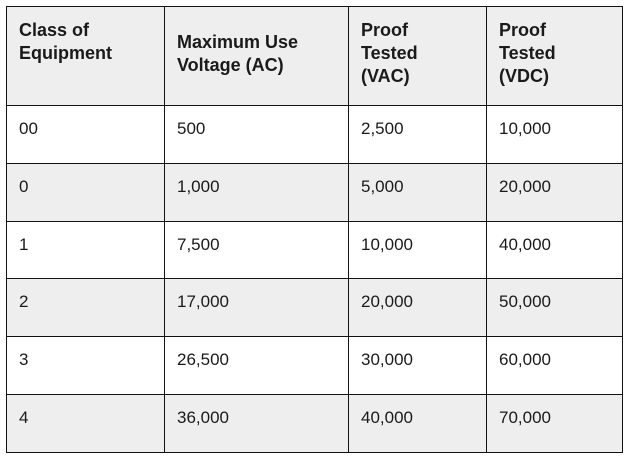  What do you see at coordinates (85, 423) in the screenshot?
I see `cell-class: 4` at bounding box center [85, 423].